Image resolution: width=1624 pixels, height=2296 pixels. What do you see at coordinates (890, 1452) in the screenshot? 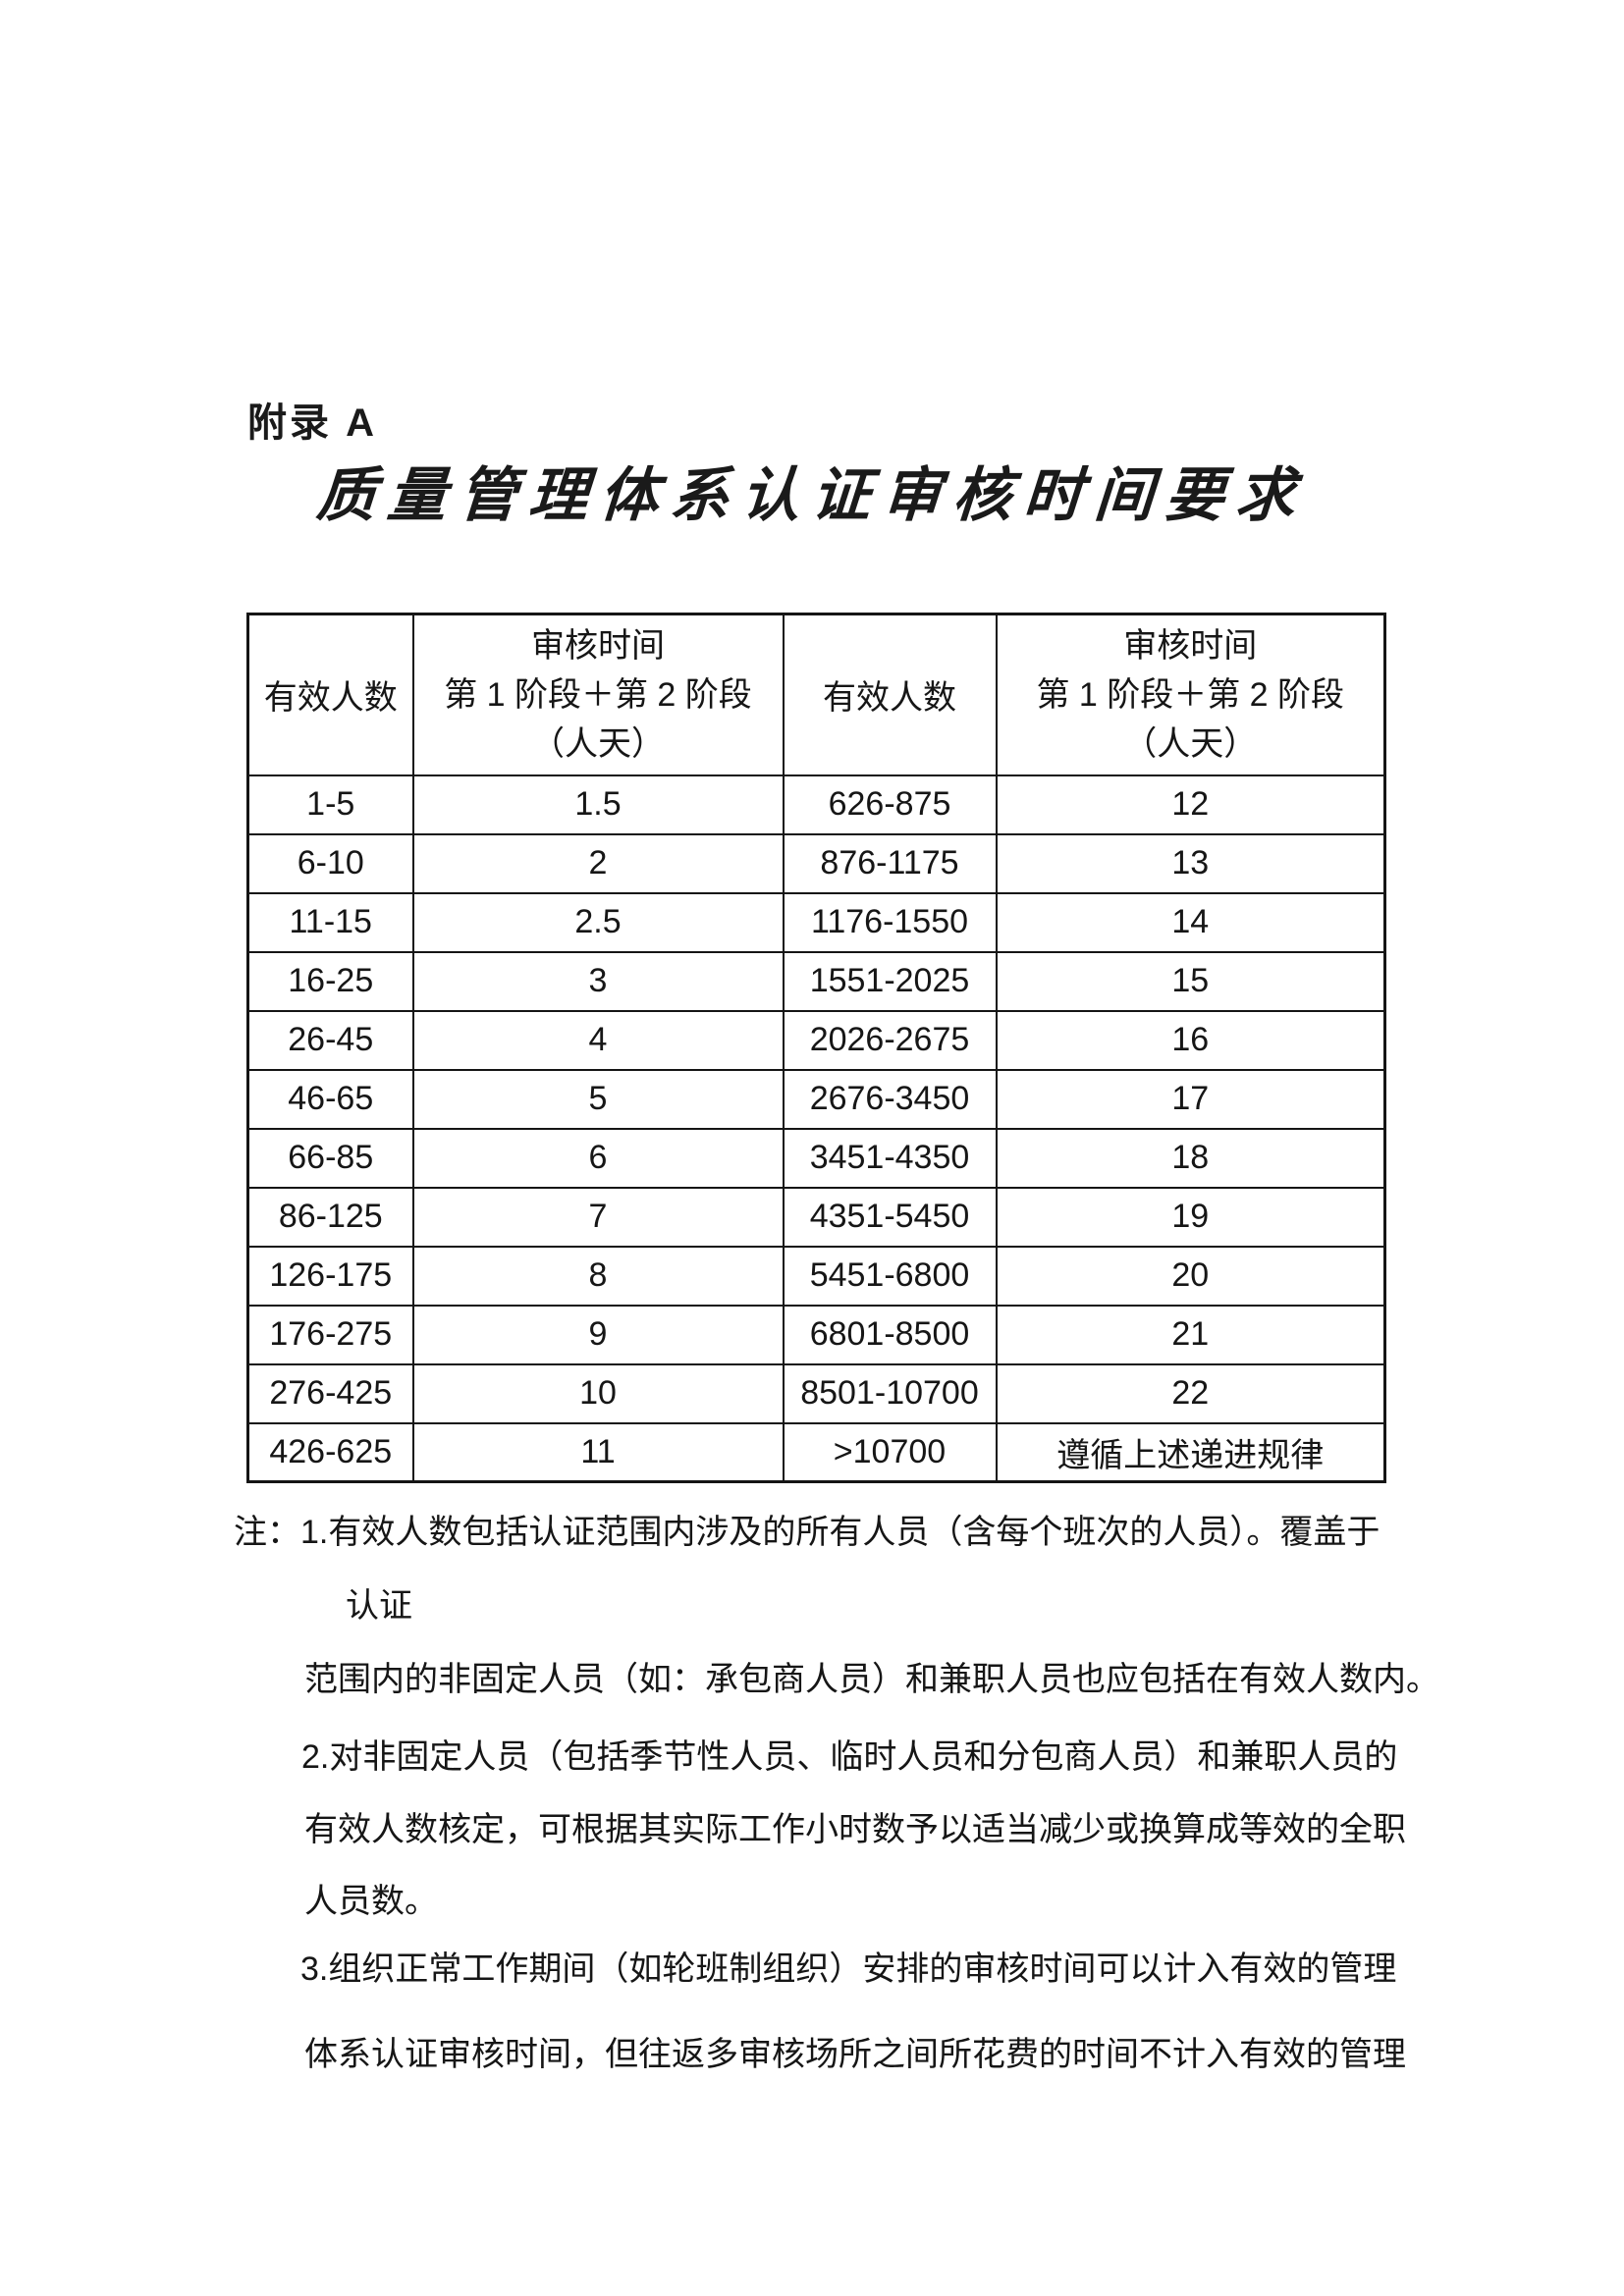
I see `table-cell: >10700` at bounding box center [890, 1452].